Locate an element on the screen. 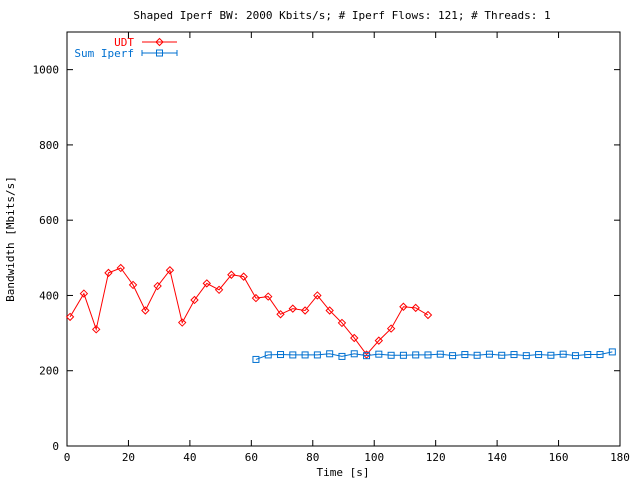 The width and height of the screenshot is (640, 480). x-tick-label: 100 is located at coordinates (374, 457).